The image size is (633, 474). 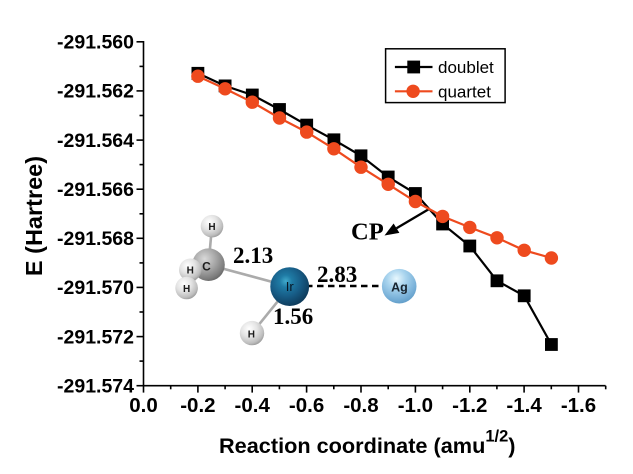 I want to click on svg-text: CP, so click(x=367, y=232).